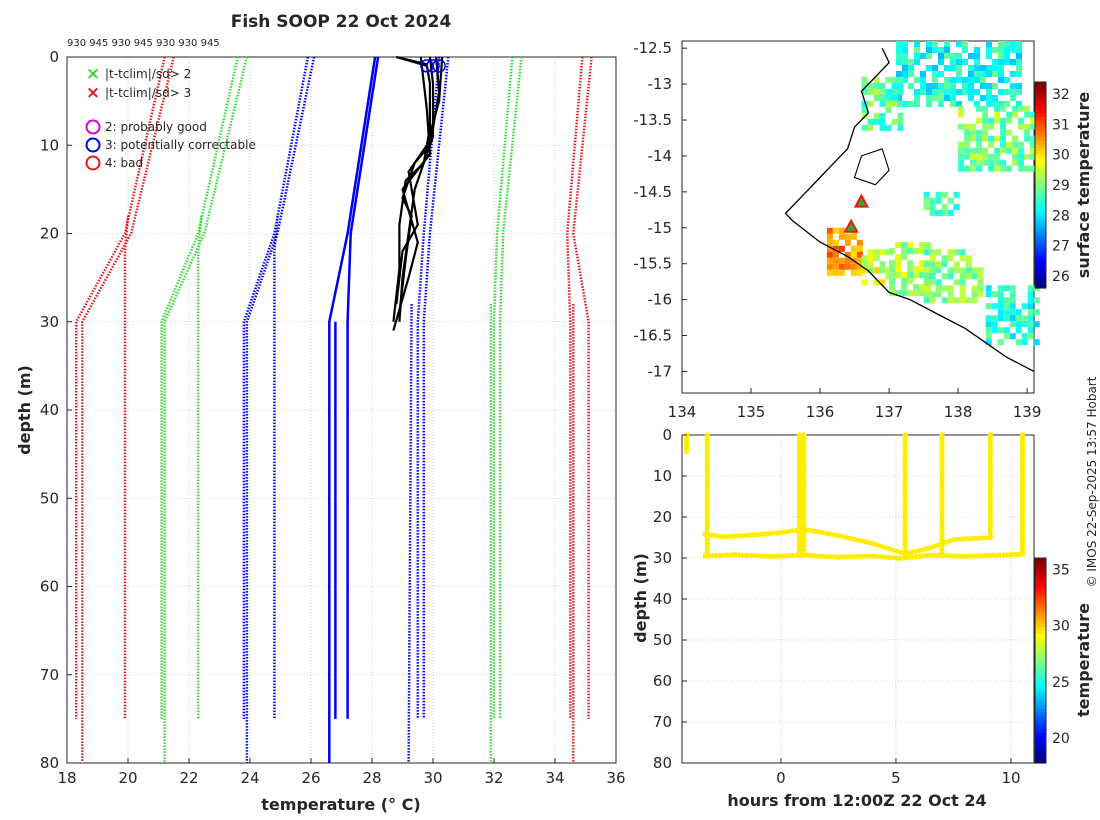 This screenshot has width=1100, height=820. What do you see at coordinates (751, 412) in the screenshot?
I see `map-x-tick-label: 135` at bounding box center [751, 412].